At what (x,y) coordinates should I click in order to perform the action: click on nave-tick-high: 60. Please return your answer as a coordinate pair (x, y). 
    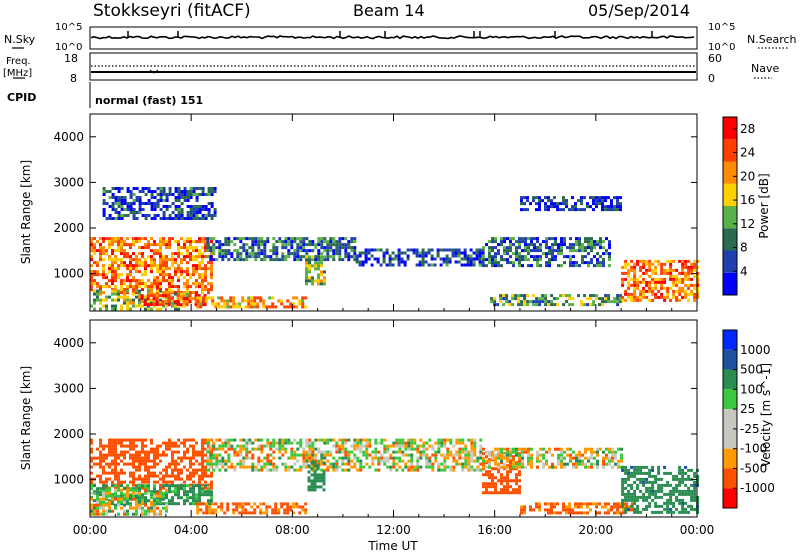
    Looking at the image, I should click on (715, 58).